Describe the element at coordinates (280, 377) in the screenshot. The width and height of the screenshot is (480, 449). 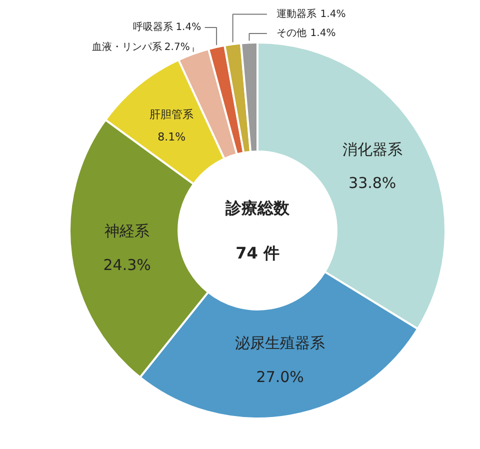
I see `data-label: 27.0%` at that location.